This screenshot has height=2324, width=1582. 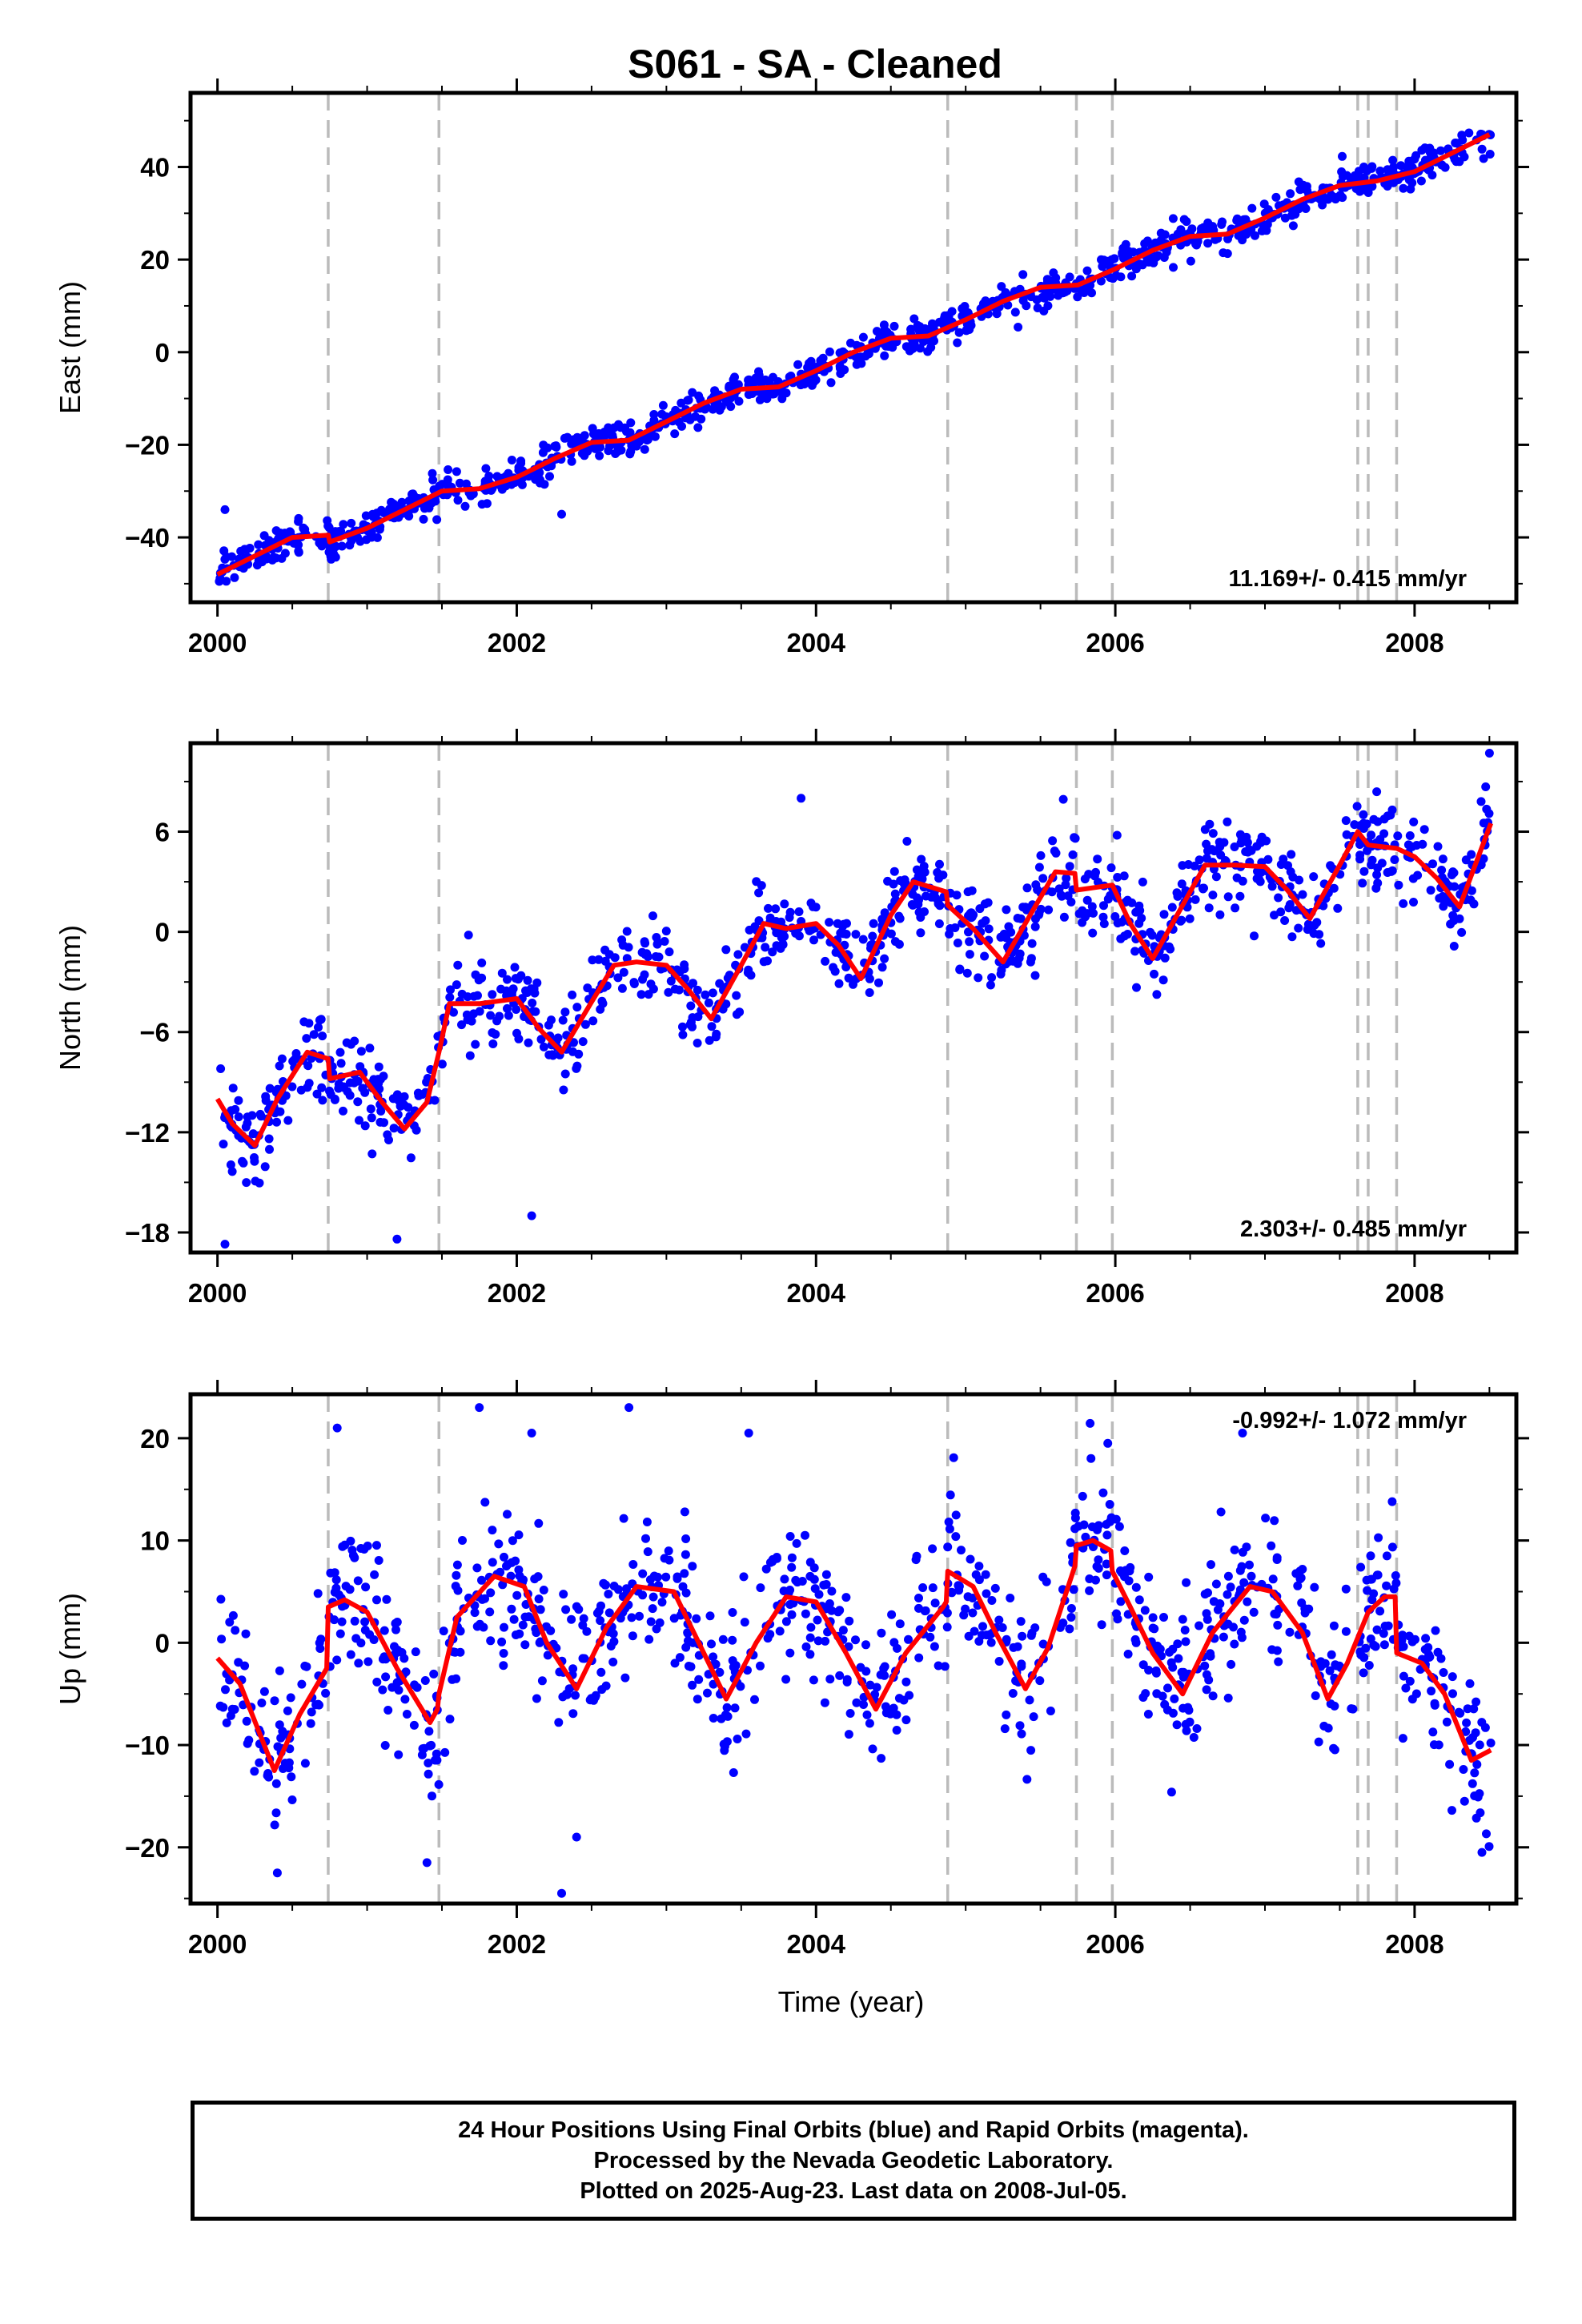 I want to click on model-line, so click(x=854, y=985).